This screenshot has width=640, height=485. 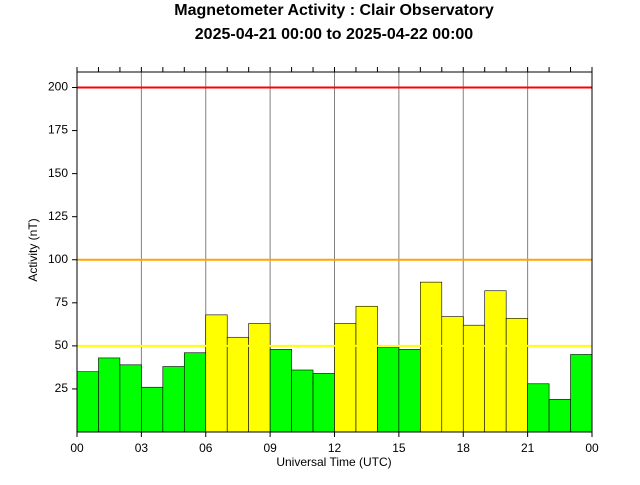 I want to click on x-tick-label: 18, so click(x=464, y=448).